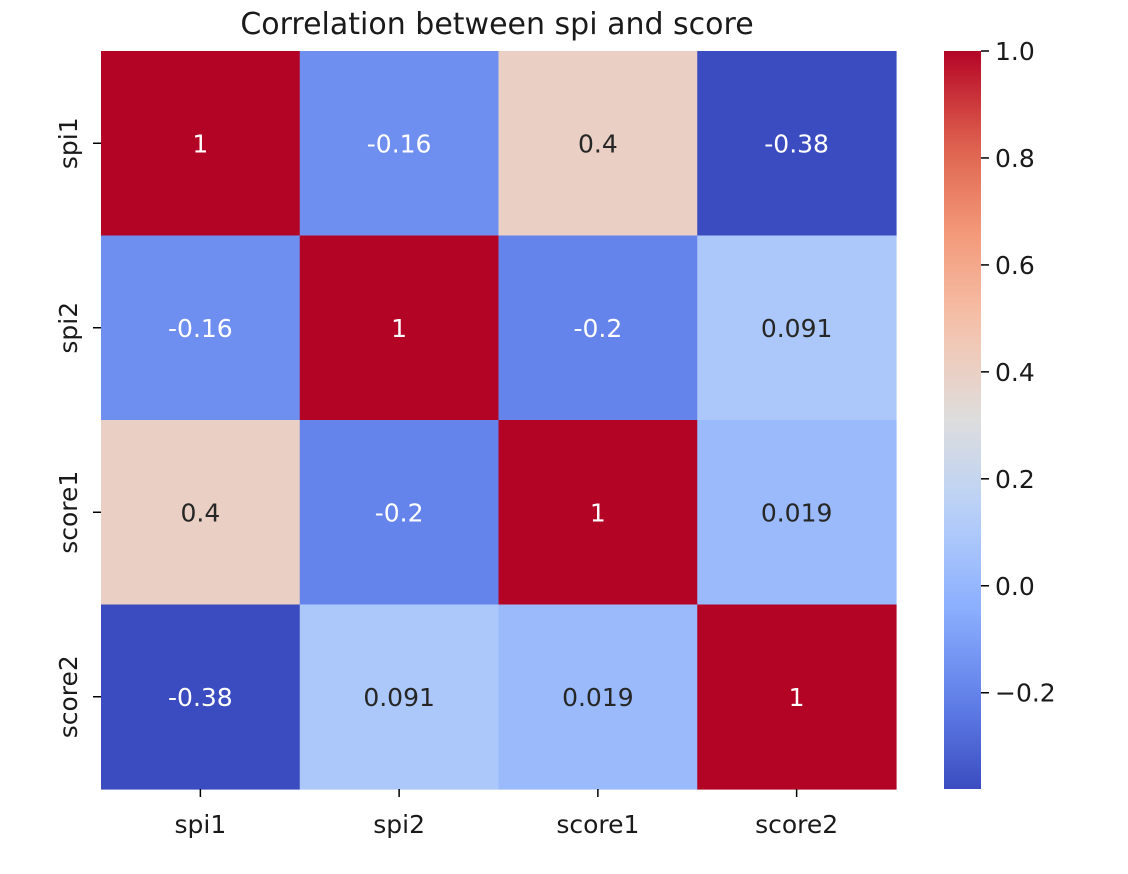 The width and height of the screenshot is (1128, 874). Describe the element at coordinates (1015, 479) in the screenshot. I see `colorbar-tick-label: 0.2` at that location.